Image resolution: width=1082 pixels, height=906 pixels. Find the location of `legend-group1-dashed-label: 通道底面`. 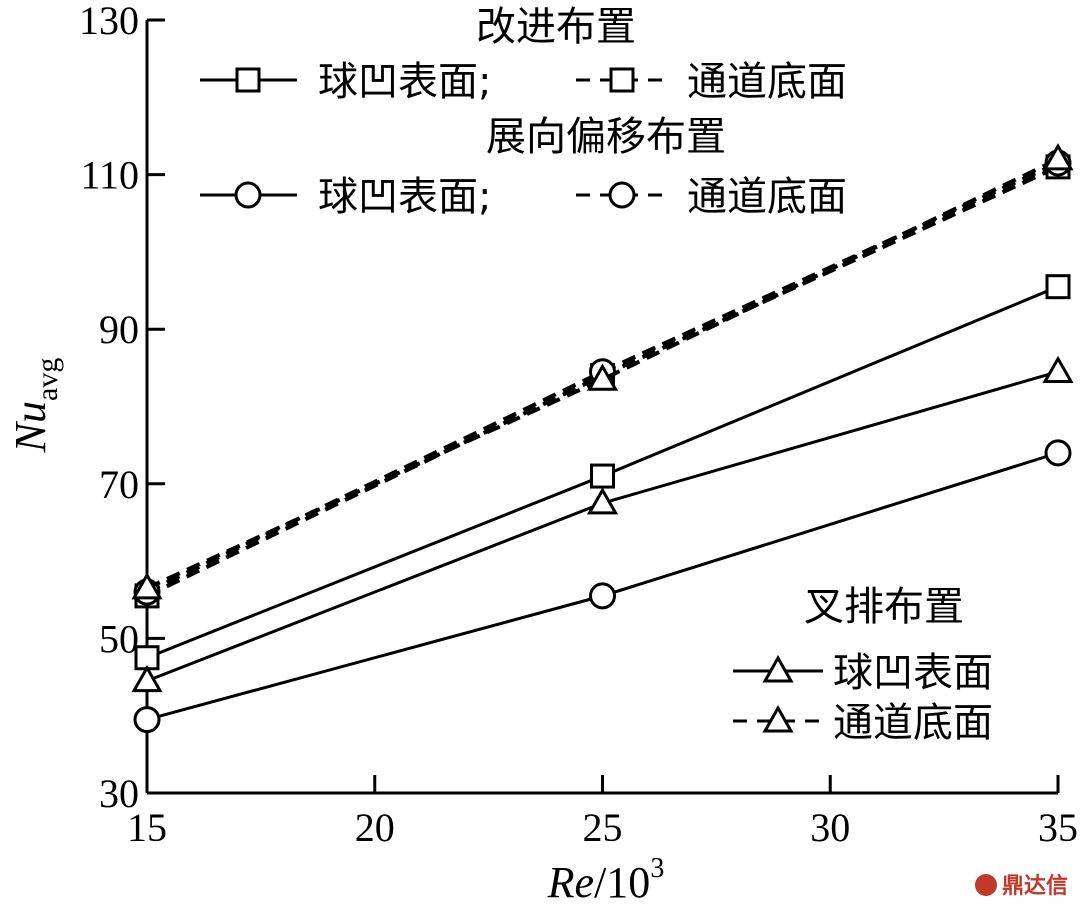

legend-group1-dashed-label: 通道底面 is located at coordinates (767, 82).